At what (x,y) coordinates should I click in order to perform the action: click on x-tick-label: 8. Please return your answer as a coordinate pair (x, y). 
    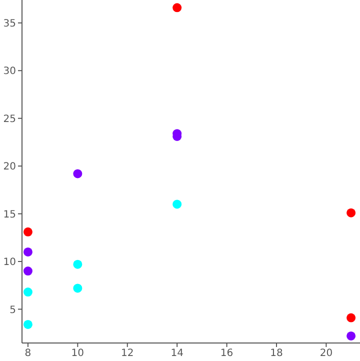
    Looking at the image, I should click on (28, 354).